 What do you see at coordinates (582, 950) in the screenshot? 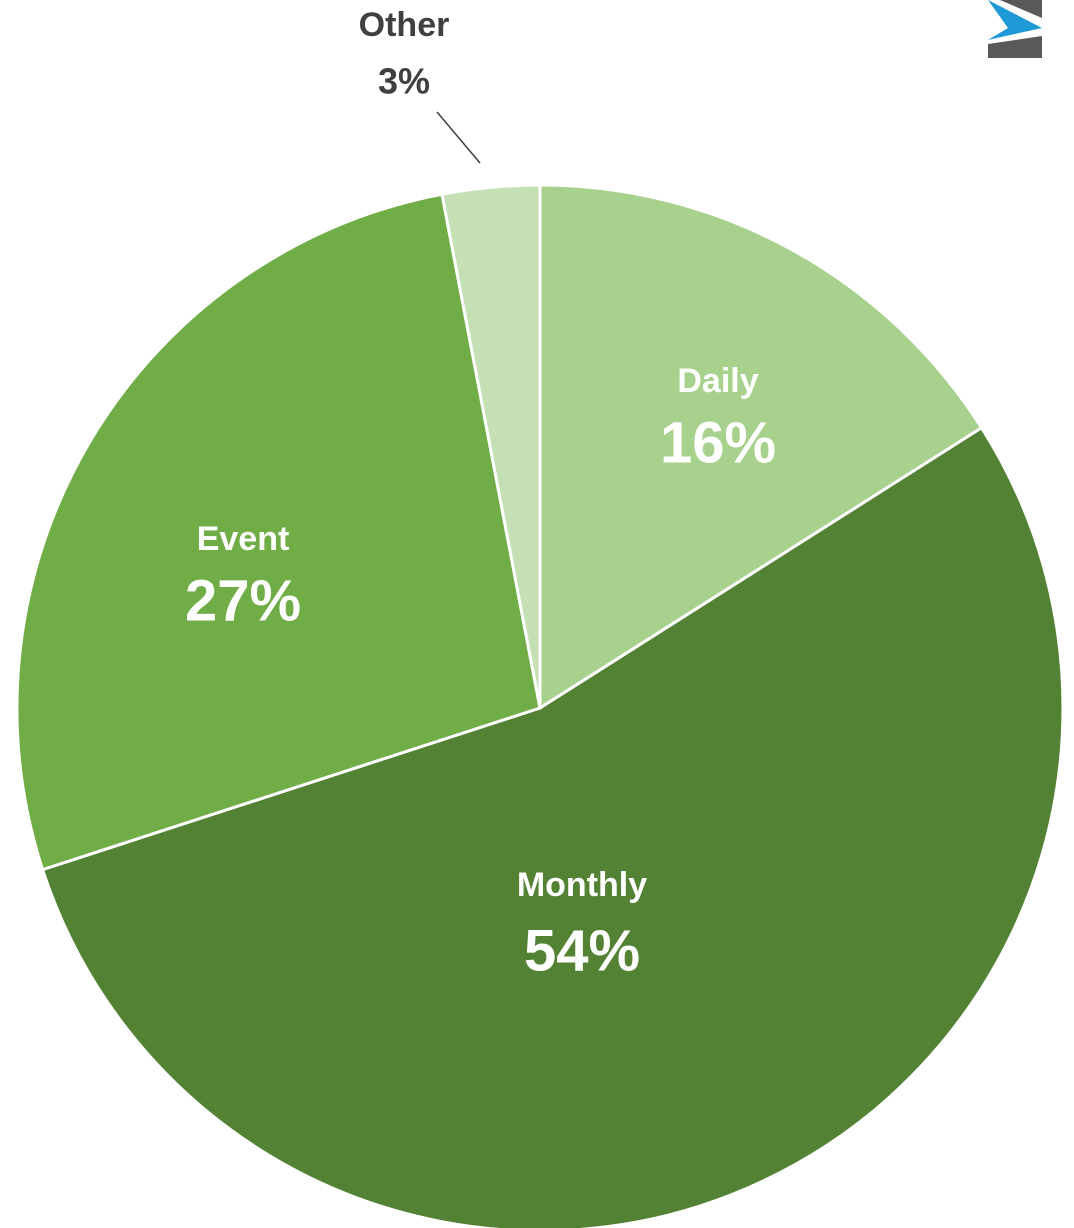
I see `slice-value: 54%` at bounding box center [582, 950].